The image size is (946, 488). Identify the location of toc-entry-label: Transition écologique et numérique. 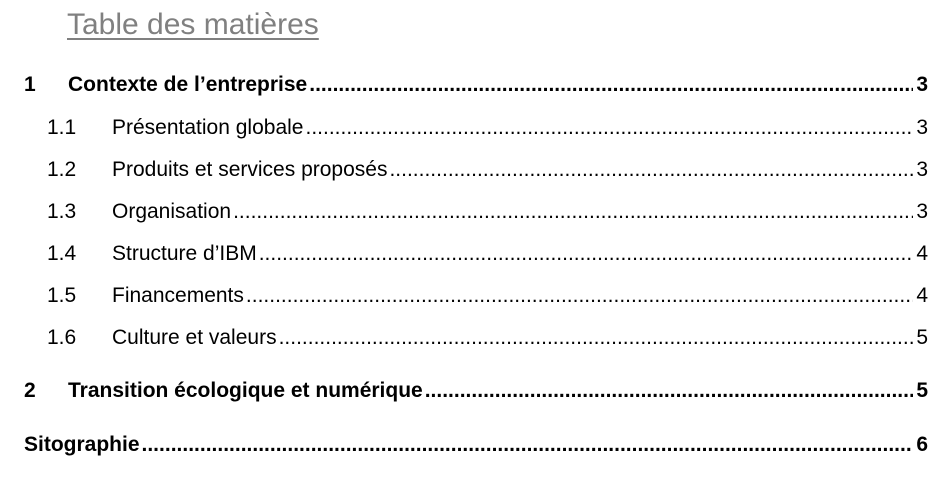
(245, 390).